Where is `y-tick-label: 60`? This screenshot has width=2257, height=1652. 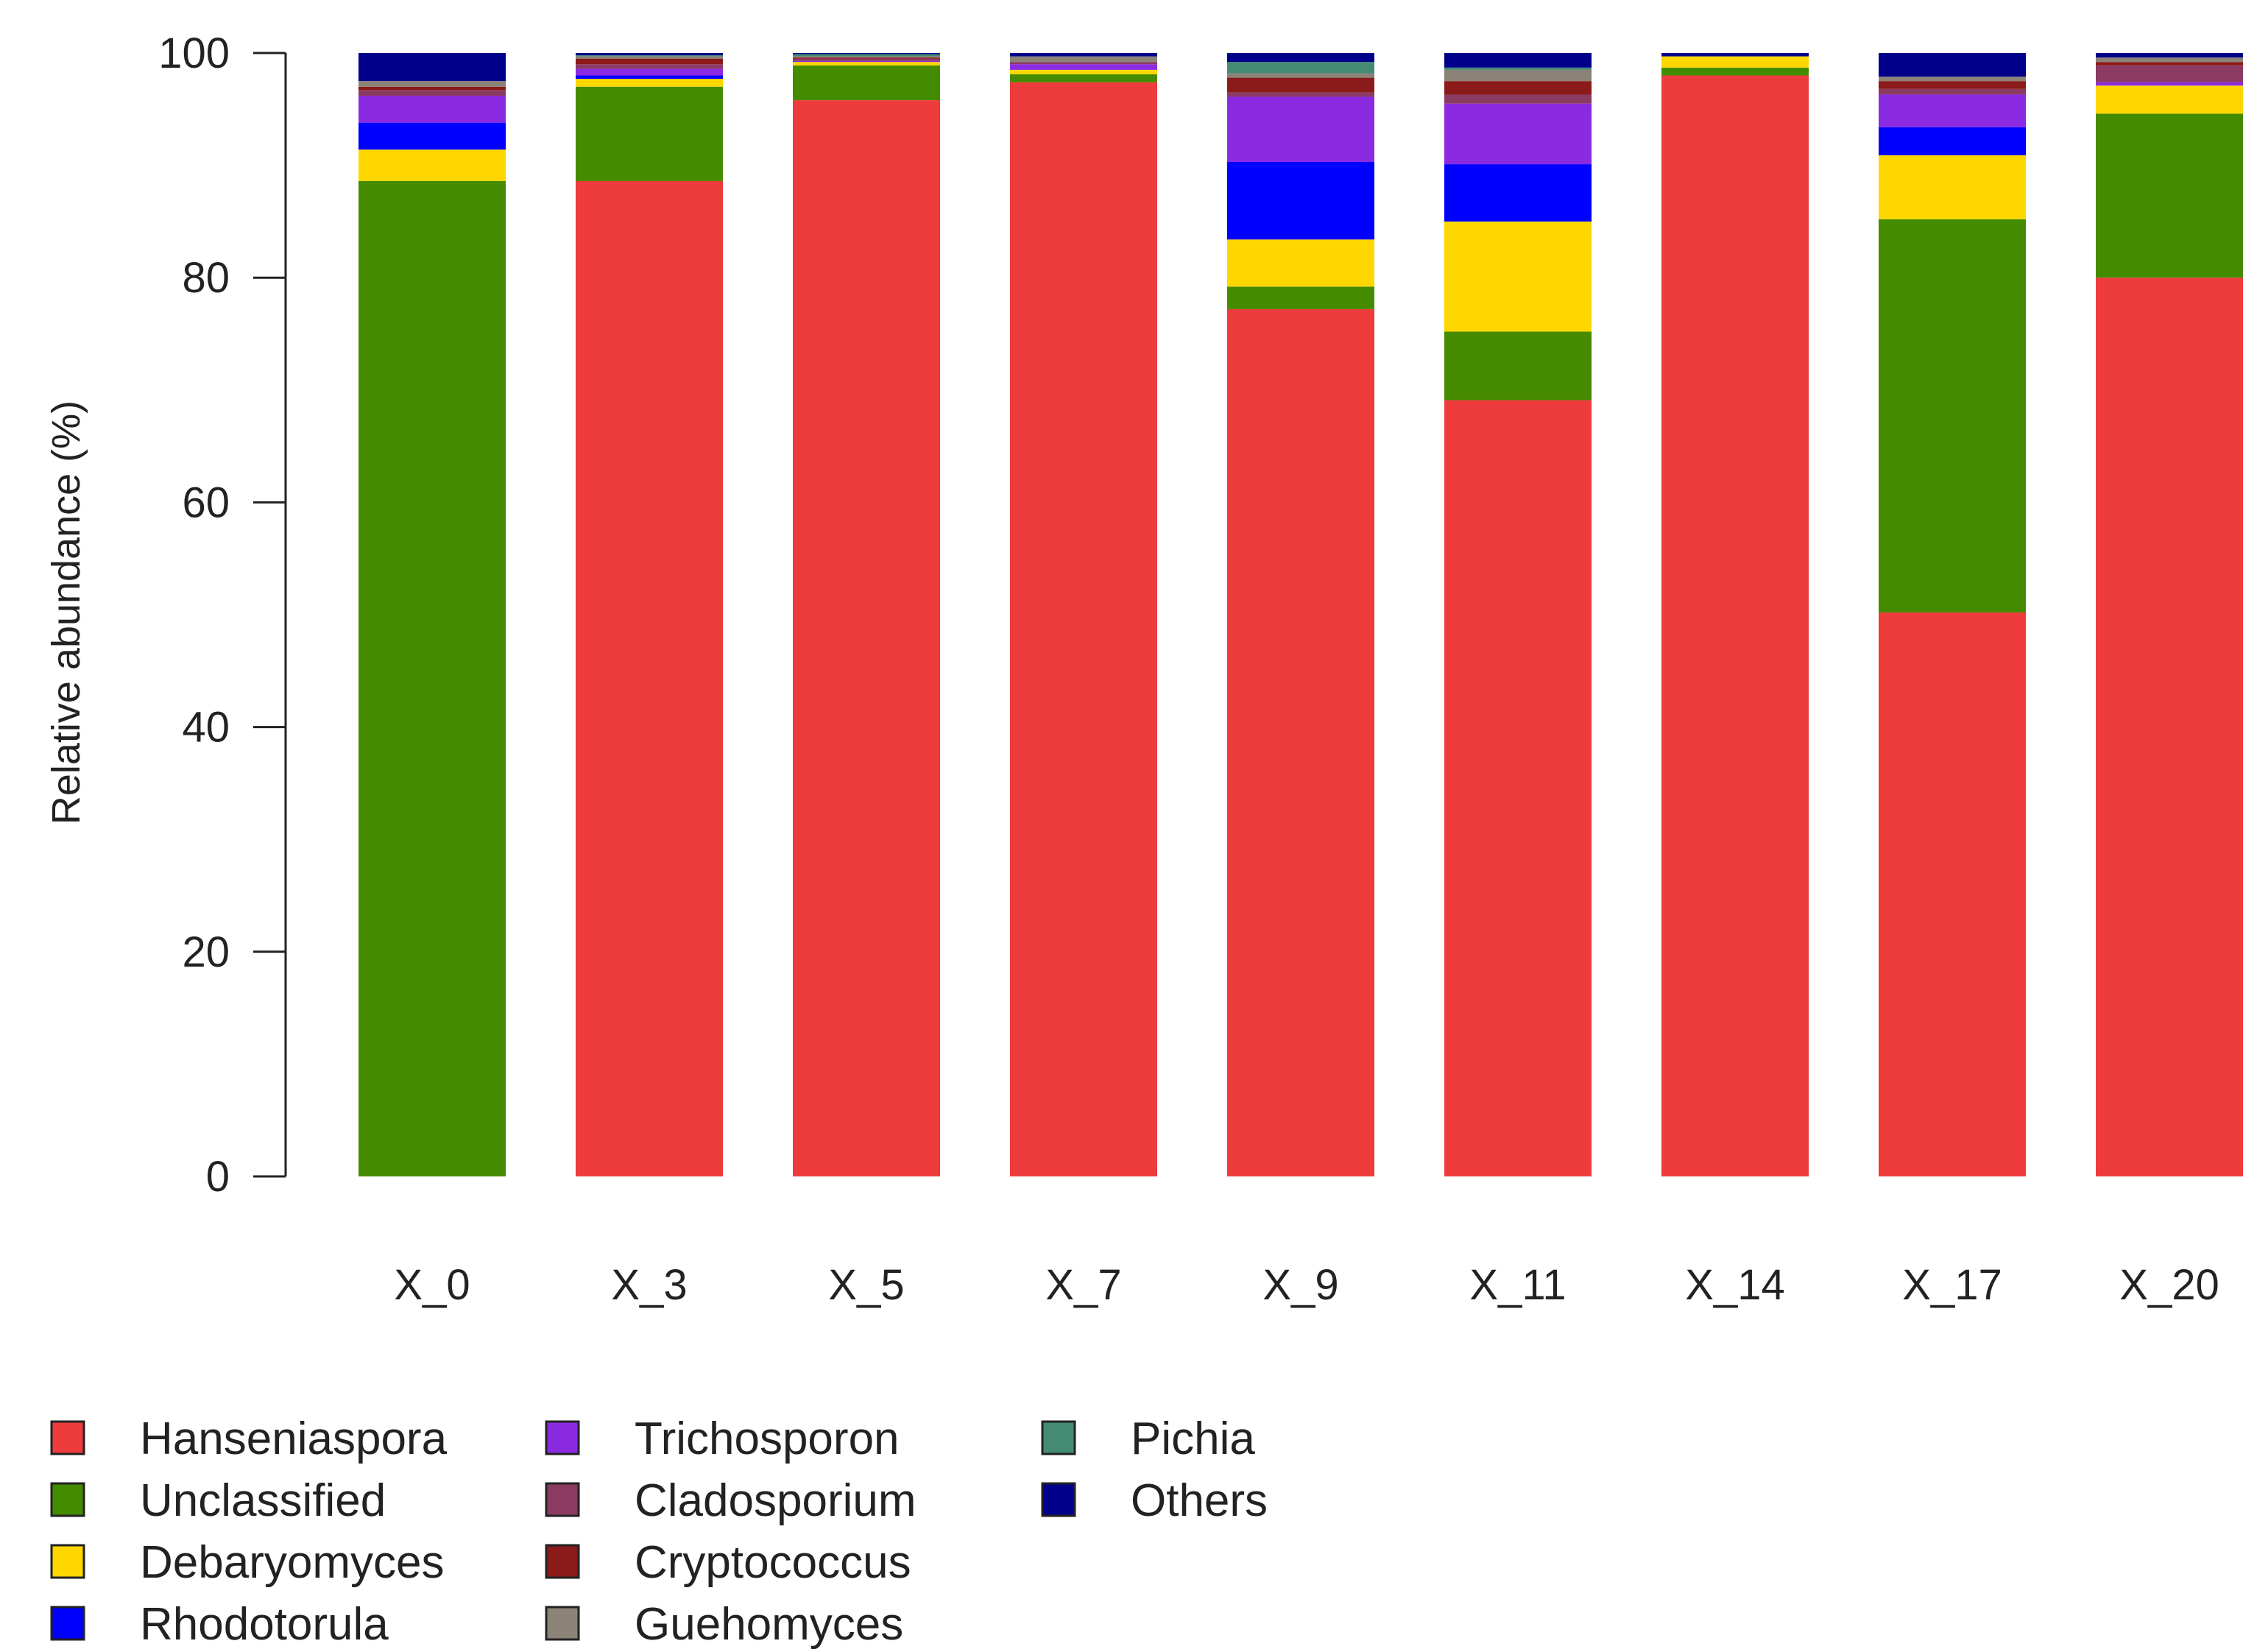
y-tick-label: 60 is located at coordinates (206, 502).